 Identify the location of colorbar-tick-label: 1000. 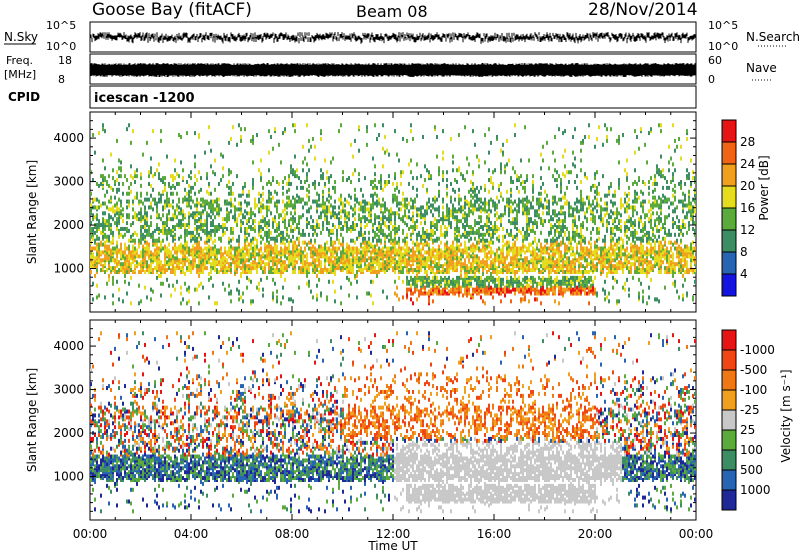
(755, 490).